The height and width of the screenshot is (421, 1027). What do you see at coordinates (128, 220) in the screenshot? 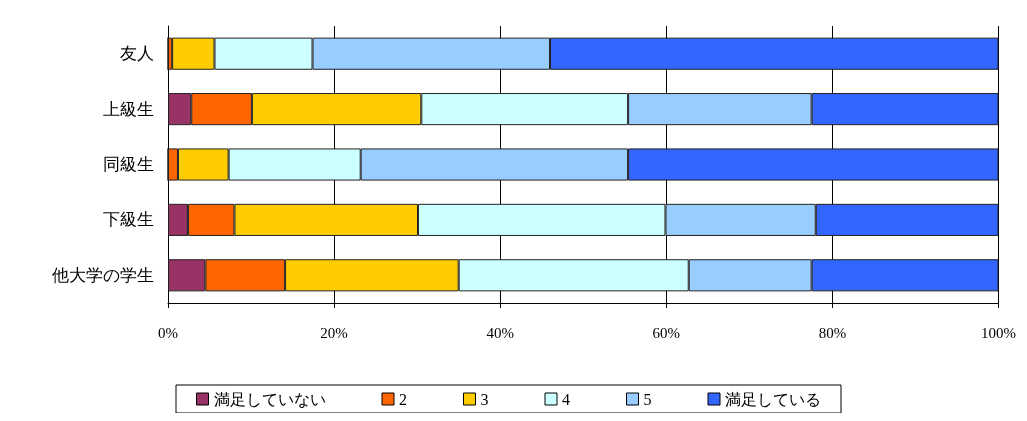
I see `y-tick-label: 下級生` at bounding box center [128, 220].